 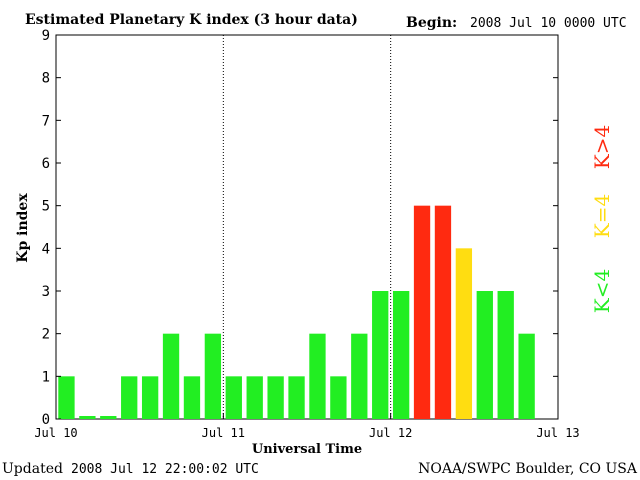 What do you see at coordinates (390, 433) in the screenshot?
I see `x-tick-label: Jul 12` at bounding box center [390, 433].